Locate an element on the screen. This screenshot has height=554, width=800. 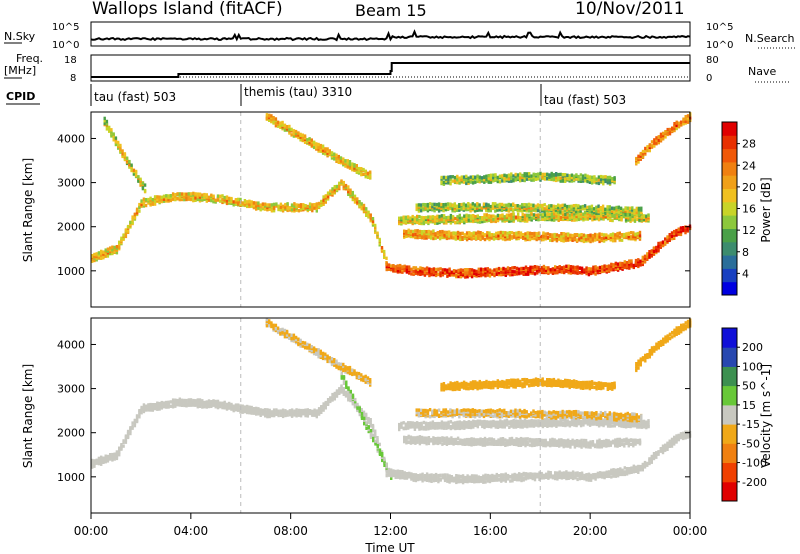
y-tick-label: 2000 is located at coordinates (71, 227).